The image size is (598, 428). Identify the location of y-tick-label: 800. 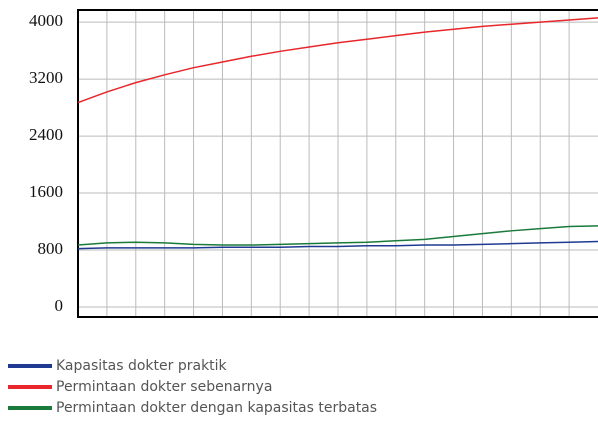
(51, 248).